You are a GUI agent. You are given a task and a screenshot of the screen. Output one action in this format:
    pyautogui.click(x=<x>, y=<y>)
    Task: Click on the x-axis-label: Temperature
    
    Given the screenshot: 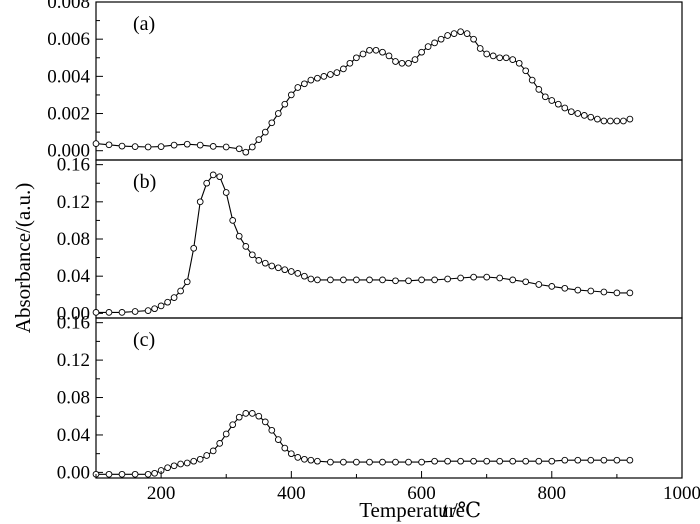 What is the action you would take?
    pyautogui.click(x=412, y=510)
    